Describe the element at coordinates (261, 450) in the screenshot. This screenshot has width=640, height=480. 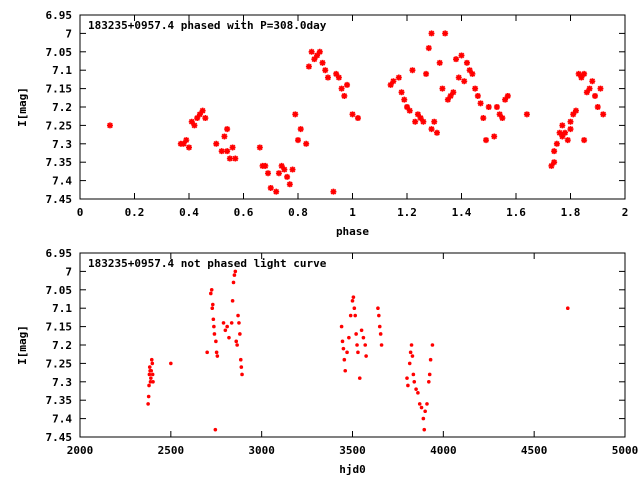
I see `x-tick-label: 3000` at that location.